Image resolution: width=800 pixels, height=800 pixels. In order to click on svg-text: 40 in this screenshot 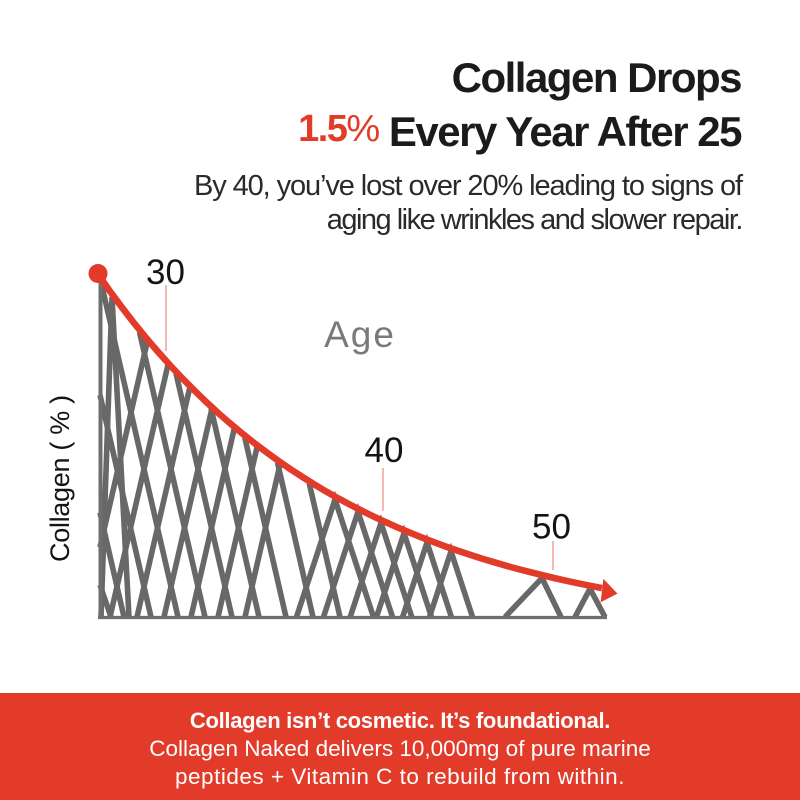, I will do `click(384, 450)`.